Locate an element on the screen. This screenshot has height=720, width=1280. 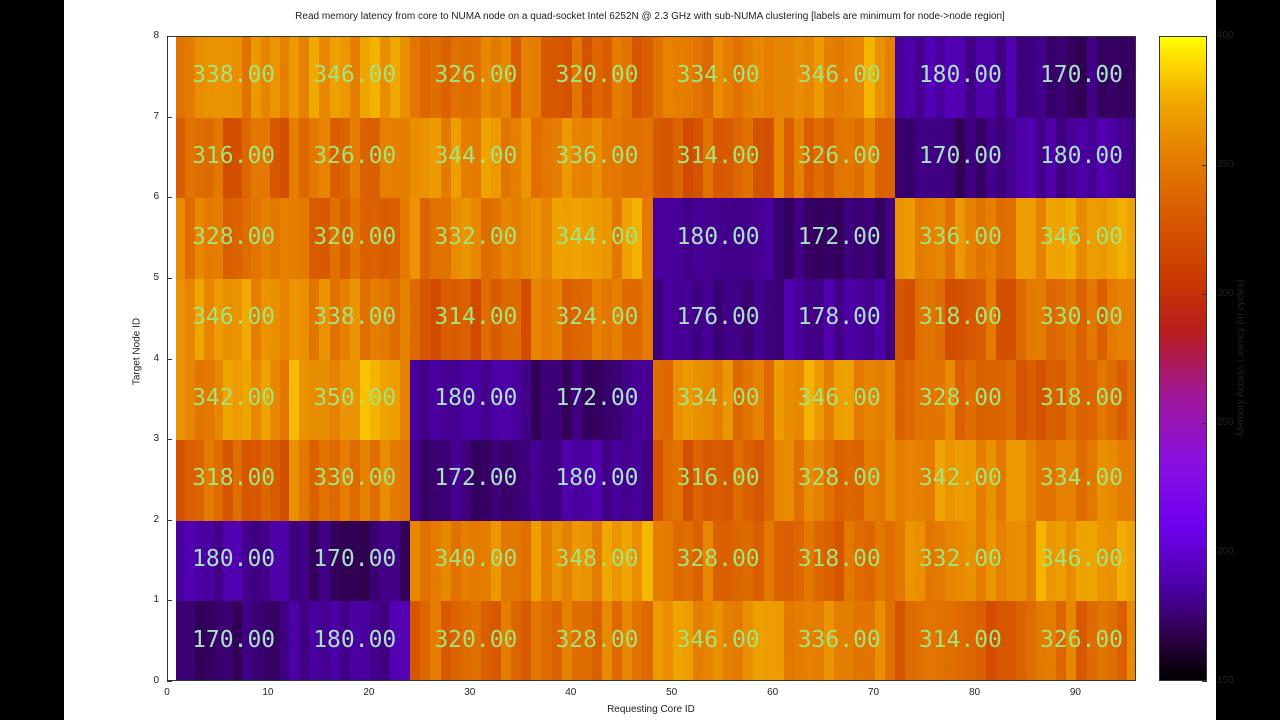
x-tick-label: 80 is located at coordinates (974, 692).